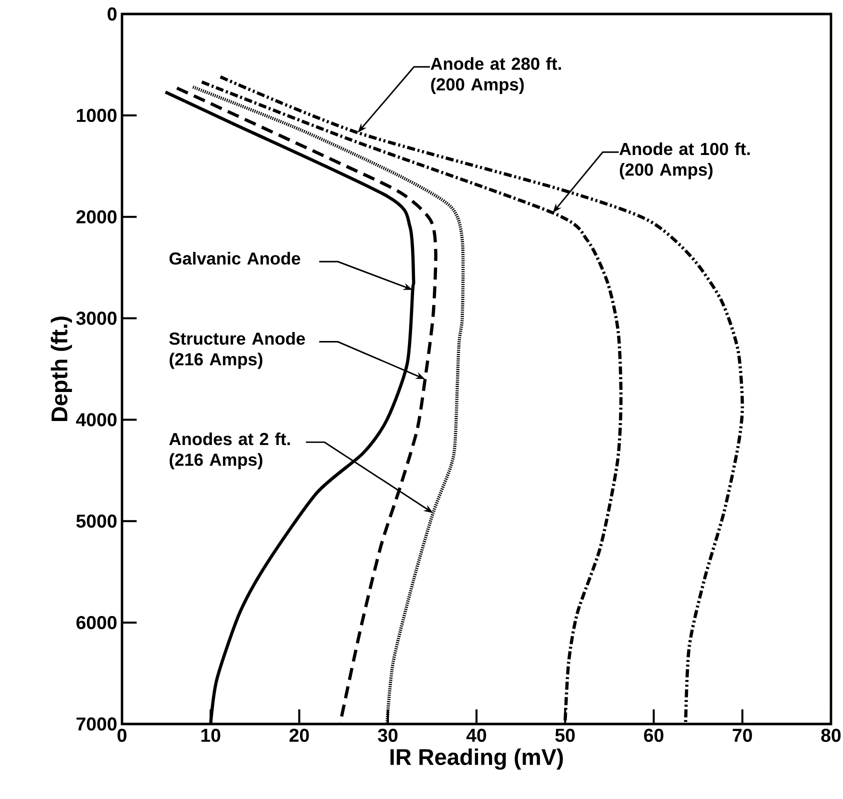  Describe the element at coordinates (831, 735) in the screenshot. I see `x-tick-label: 80` at that location.